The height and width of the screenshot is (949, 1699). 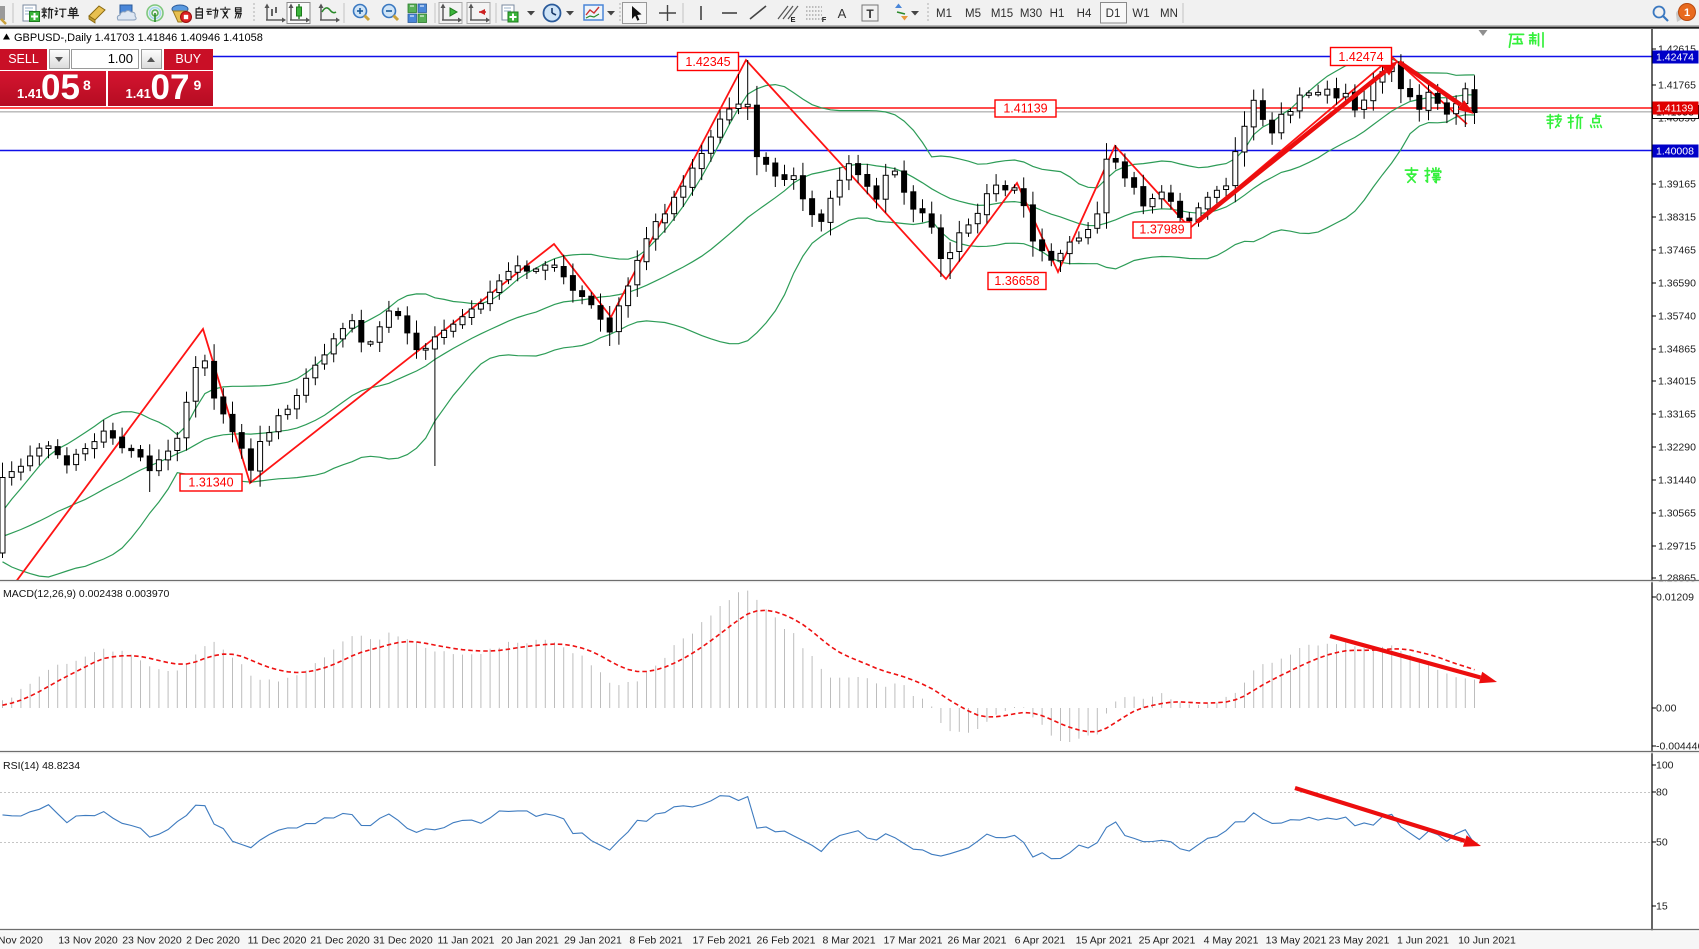 What do you see at coordinates (1231, 941) in the screenshot?
I see `svg-text: 4 May 2021` at bounding box center [1231, 941].